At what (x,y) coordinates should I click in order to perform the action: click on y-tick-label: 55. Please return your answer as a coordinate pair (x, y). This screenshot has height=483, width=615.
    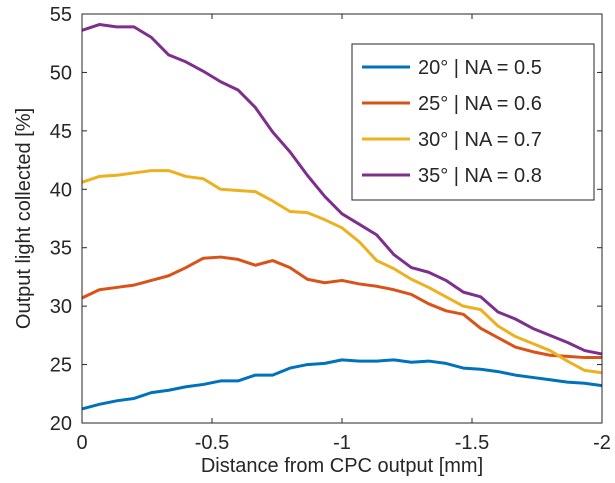
    Looking at the image, I should click on (61, 15).